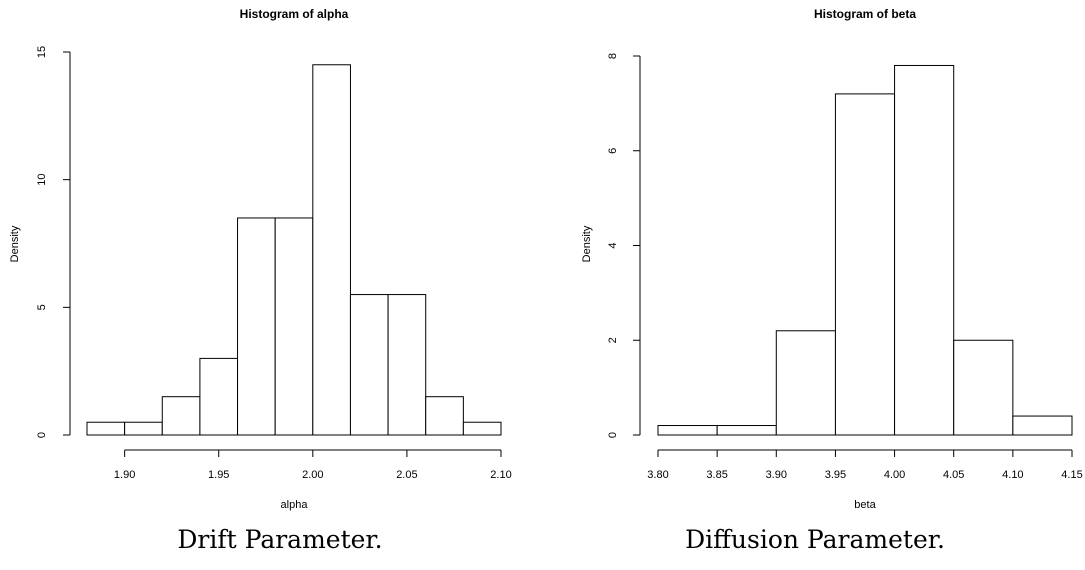  What do you see at coordinates (124, 475) in the screenshot?
I see `x-tick-label: 1.90` at bounding box center [124, 475].